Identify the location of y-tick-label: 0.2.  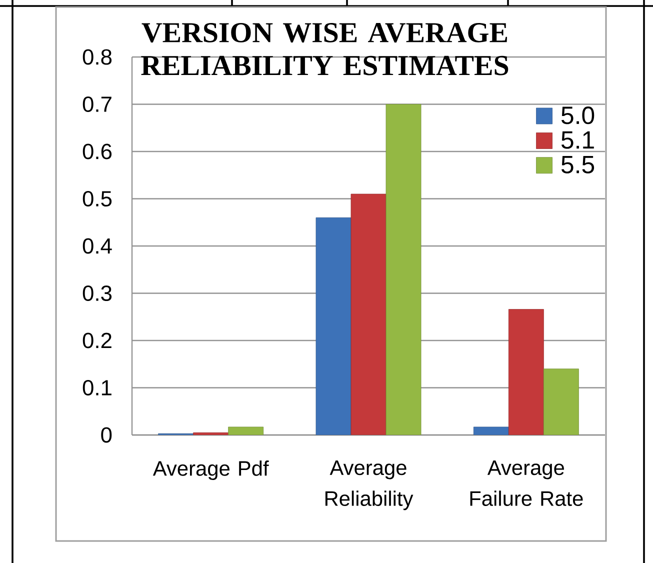
(97, 340).